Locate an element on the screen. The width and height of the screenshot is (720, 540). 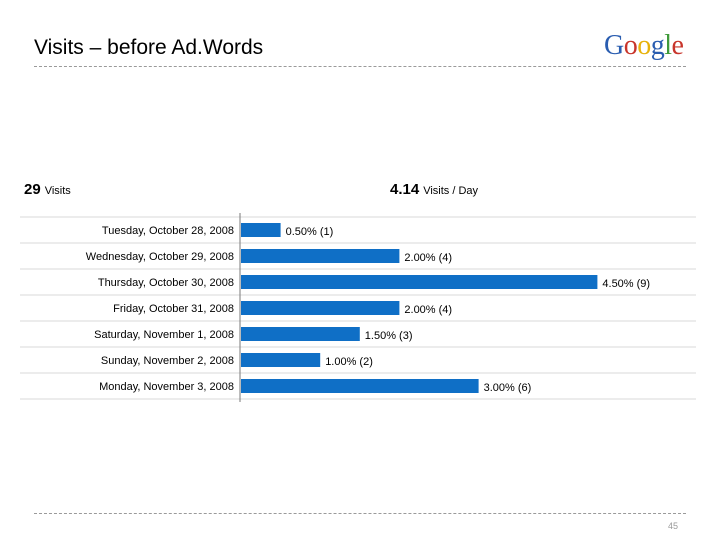
category-label: Friday, October 31, 2008 is located at coordinates (173, 309).